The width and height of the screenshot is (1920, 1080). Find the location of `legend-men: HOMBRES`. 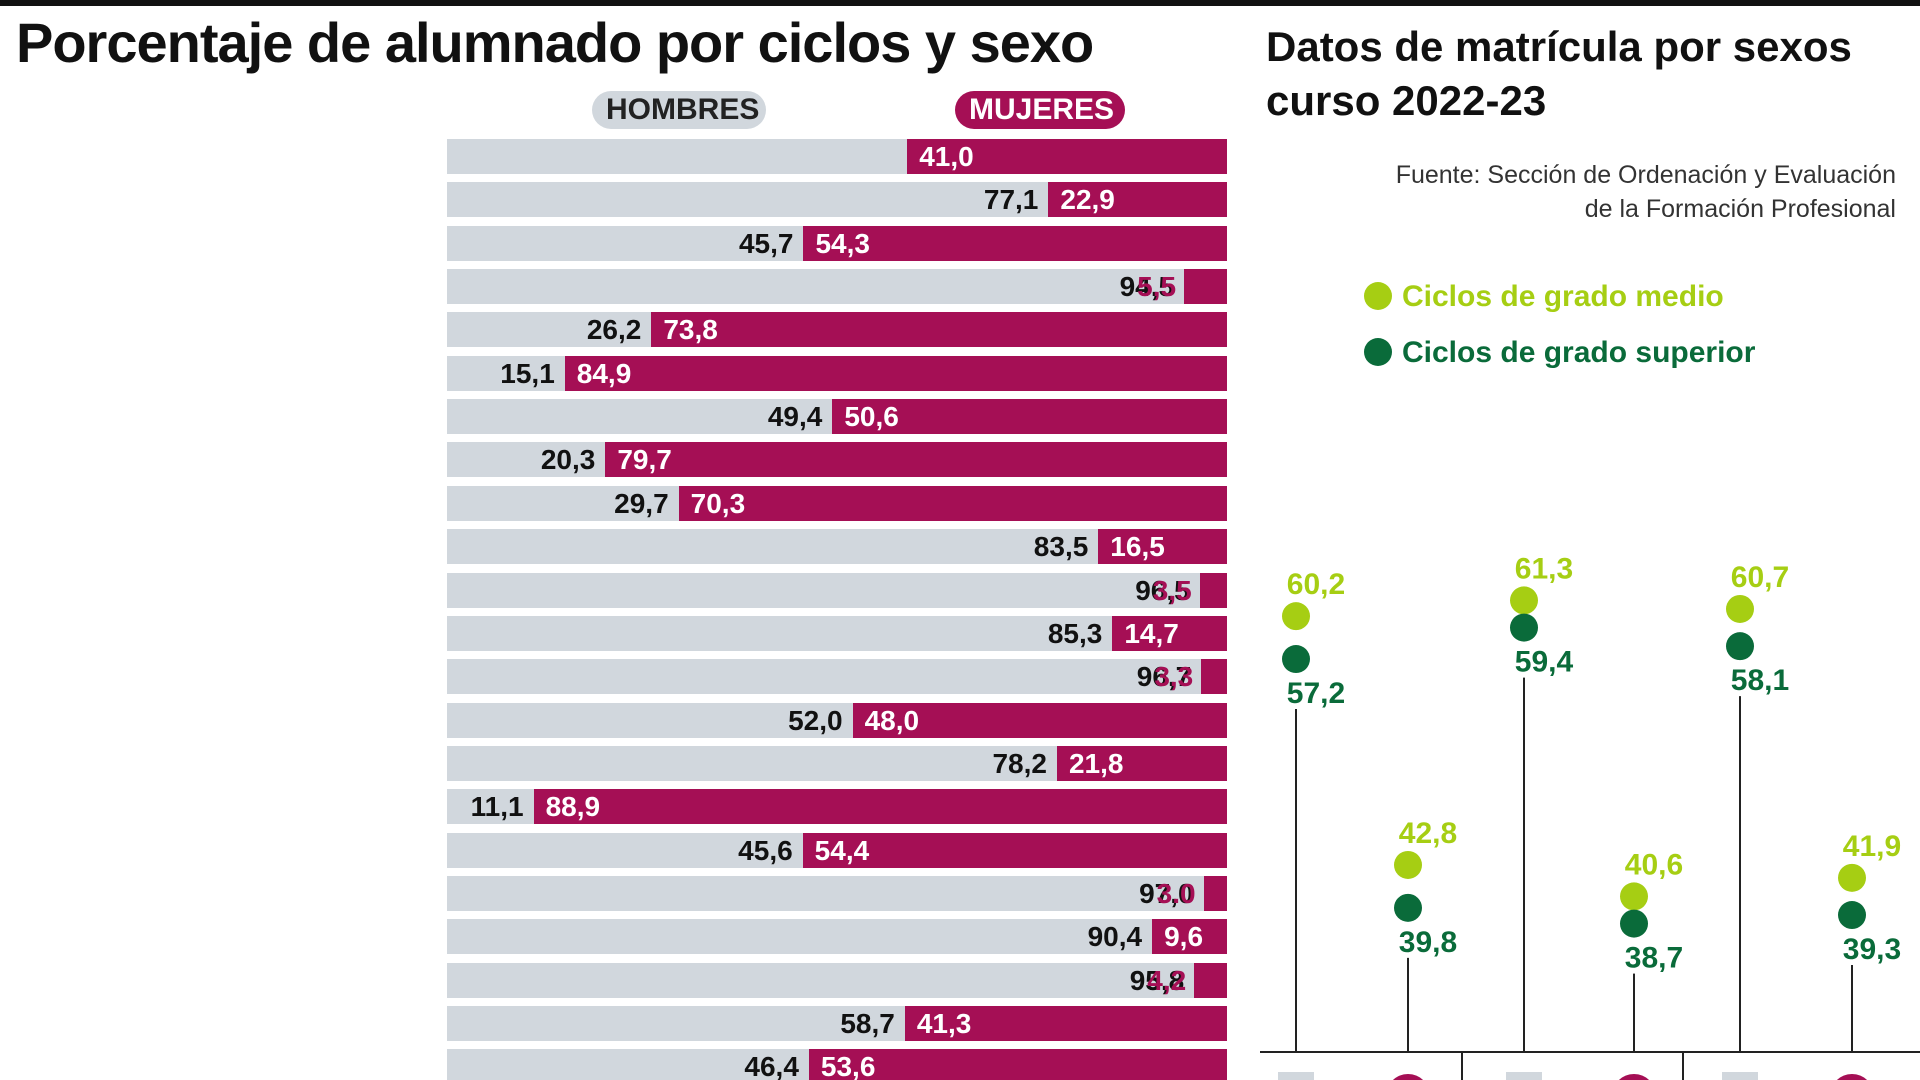

legend-men: HOMBRES is located at coordinates (679, 110).